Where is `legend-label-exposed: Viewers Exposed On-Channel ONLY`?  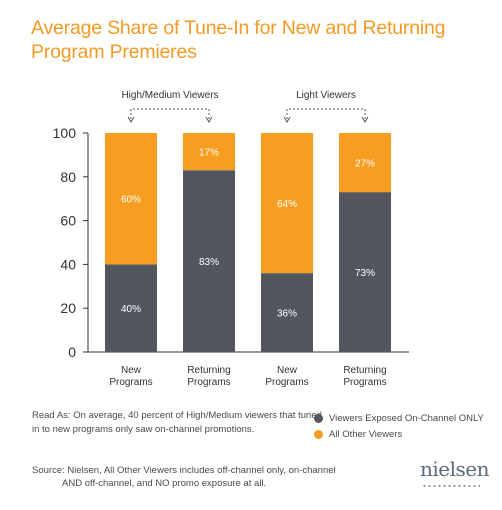
legend-label-exposed: Viewers Exposed On-Channel ONLY is located at coordinates (406, 418).